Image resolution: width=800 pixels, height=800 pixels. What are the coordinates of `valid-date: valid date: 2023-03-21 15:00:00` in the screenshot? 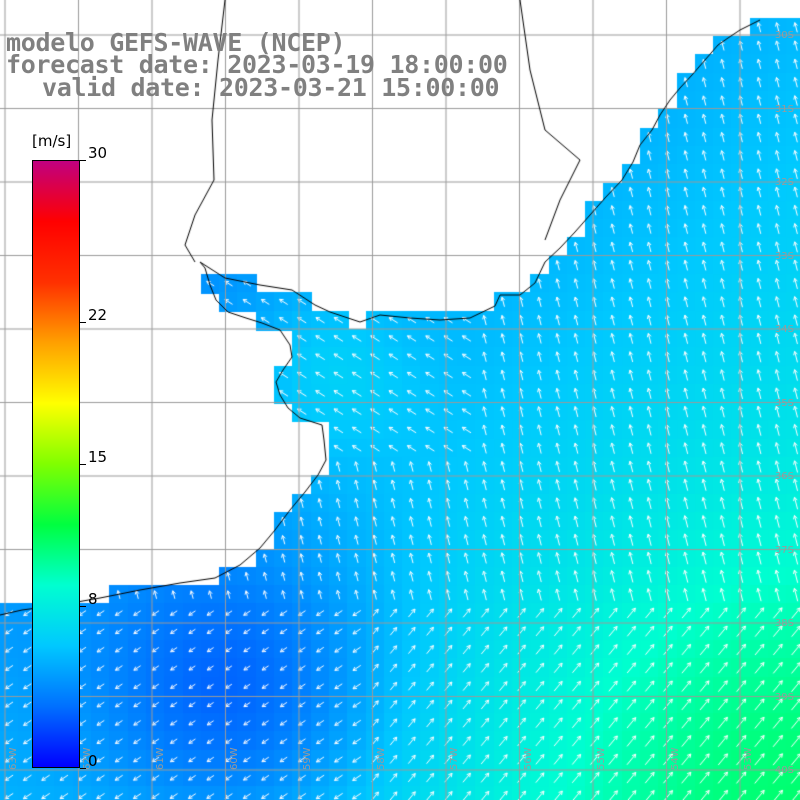 It's located at (271, 87).